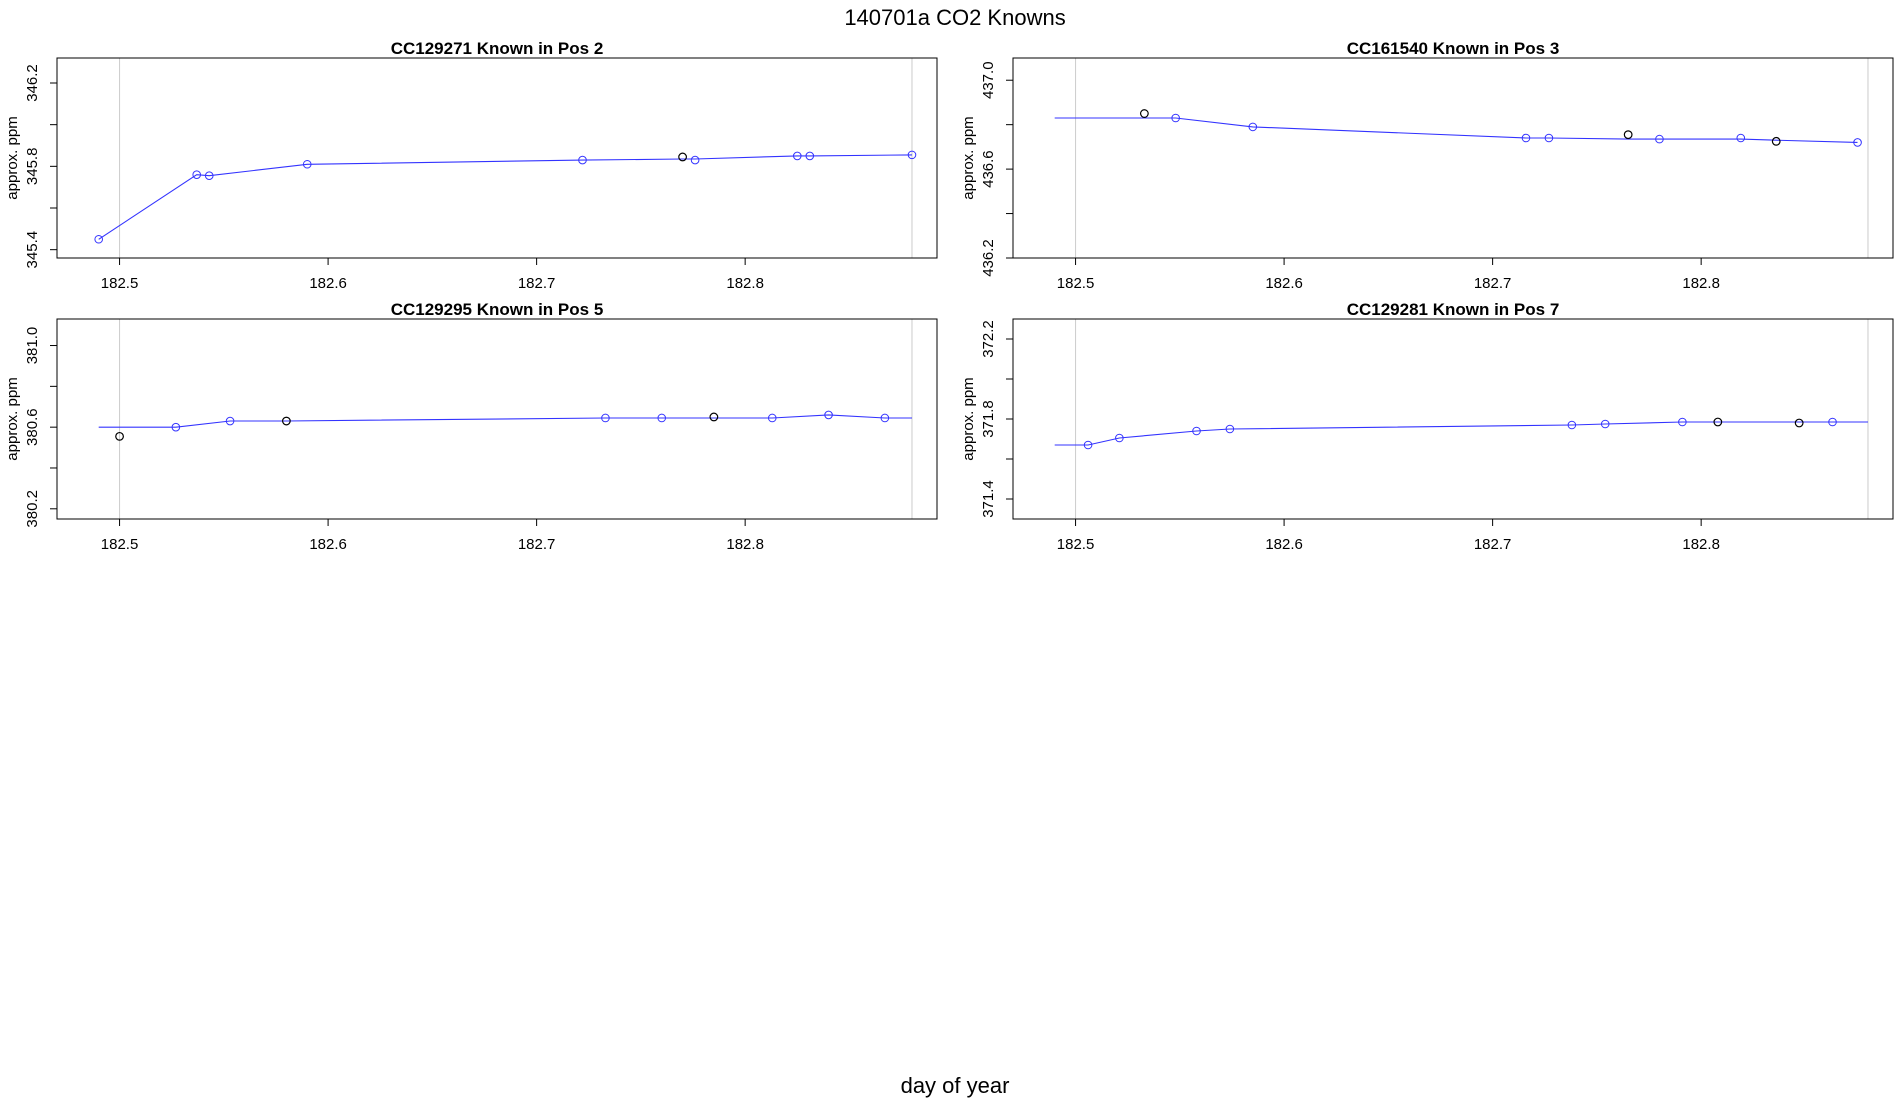 The image size is (1900, 1100). Describe the element at coordinates (32, 83) in the screenshot. I see `y-tick-label: 346.2` at that location.